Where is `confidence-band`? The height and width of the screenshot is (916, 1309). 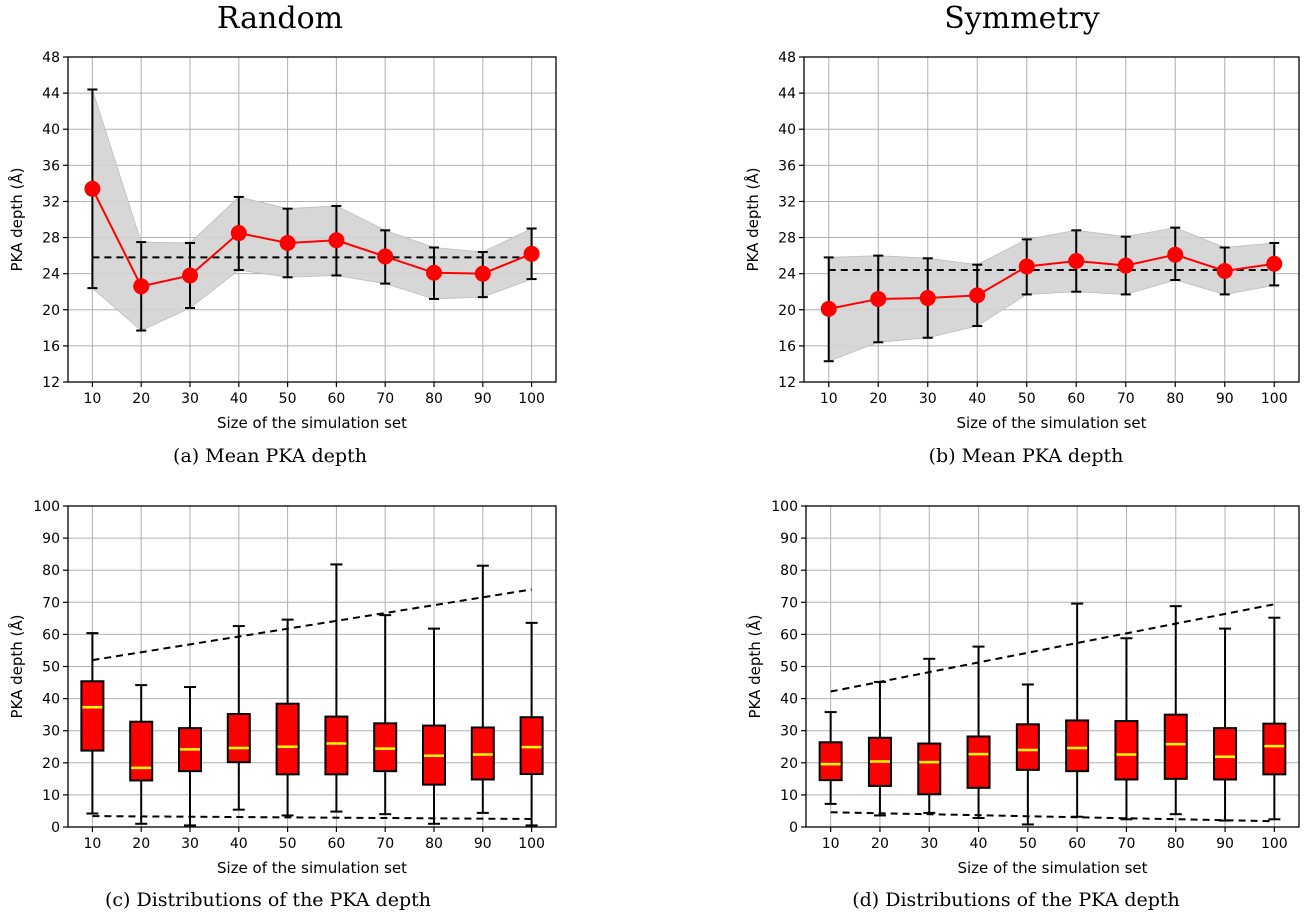 confidence-band is located at coordinates (311, 210).